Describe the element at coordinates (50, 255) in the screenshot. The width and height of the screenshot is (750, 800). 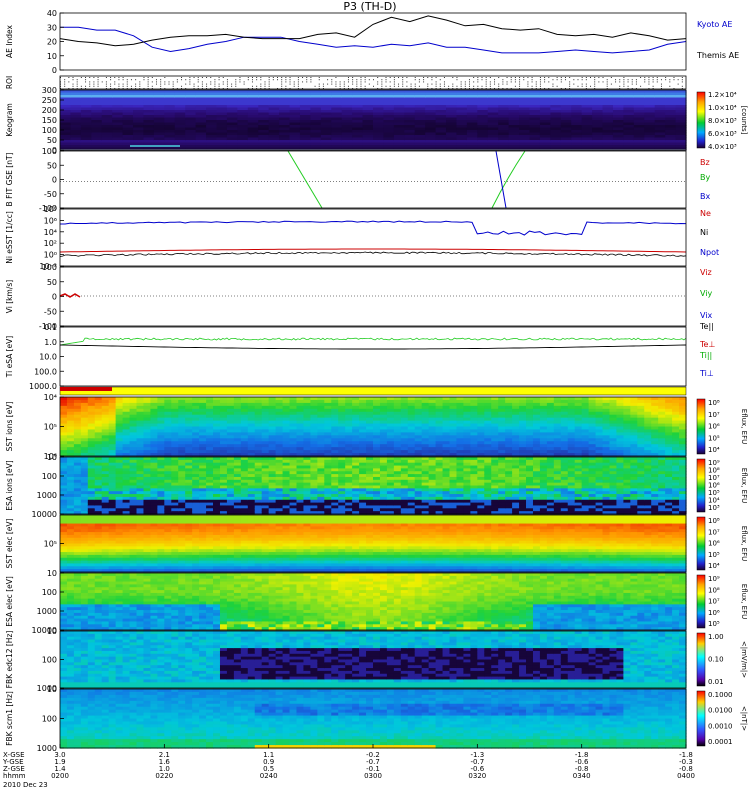
I see `y-tick-label: 10⁰` at that location.